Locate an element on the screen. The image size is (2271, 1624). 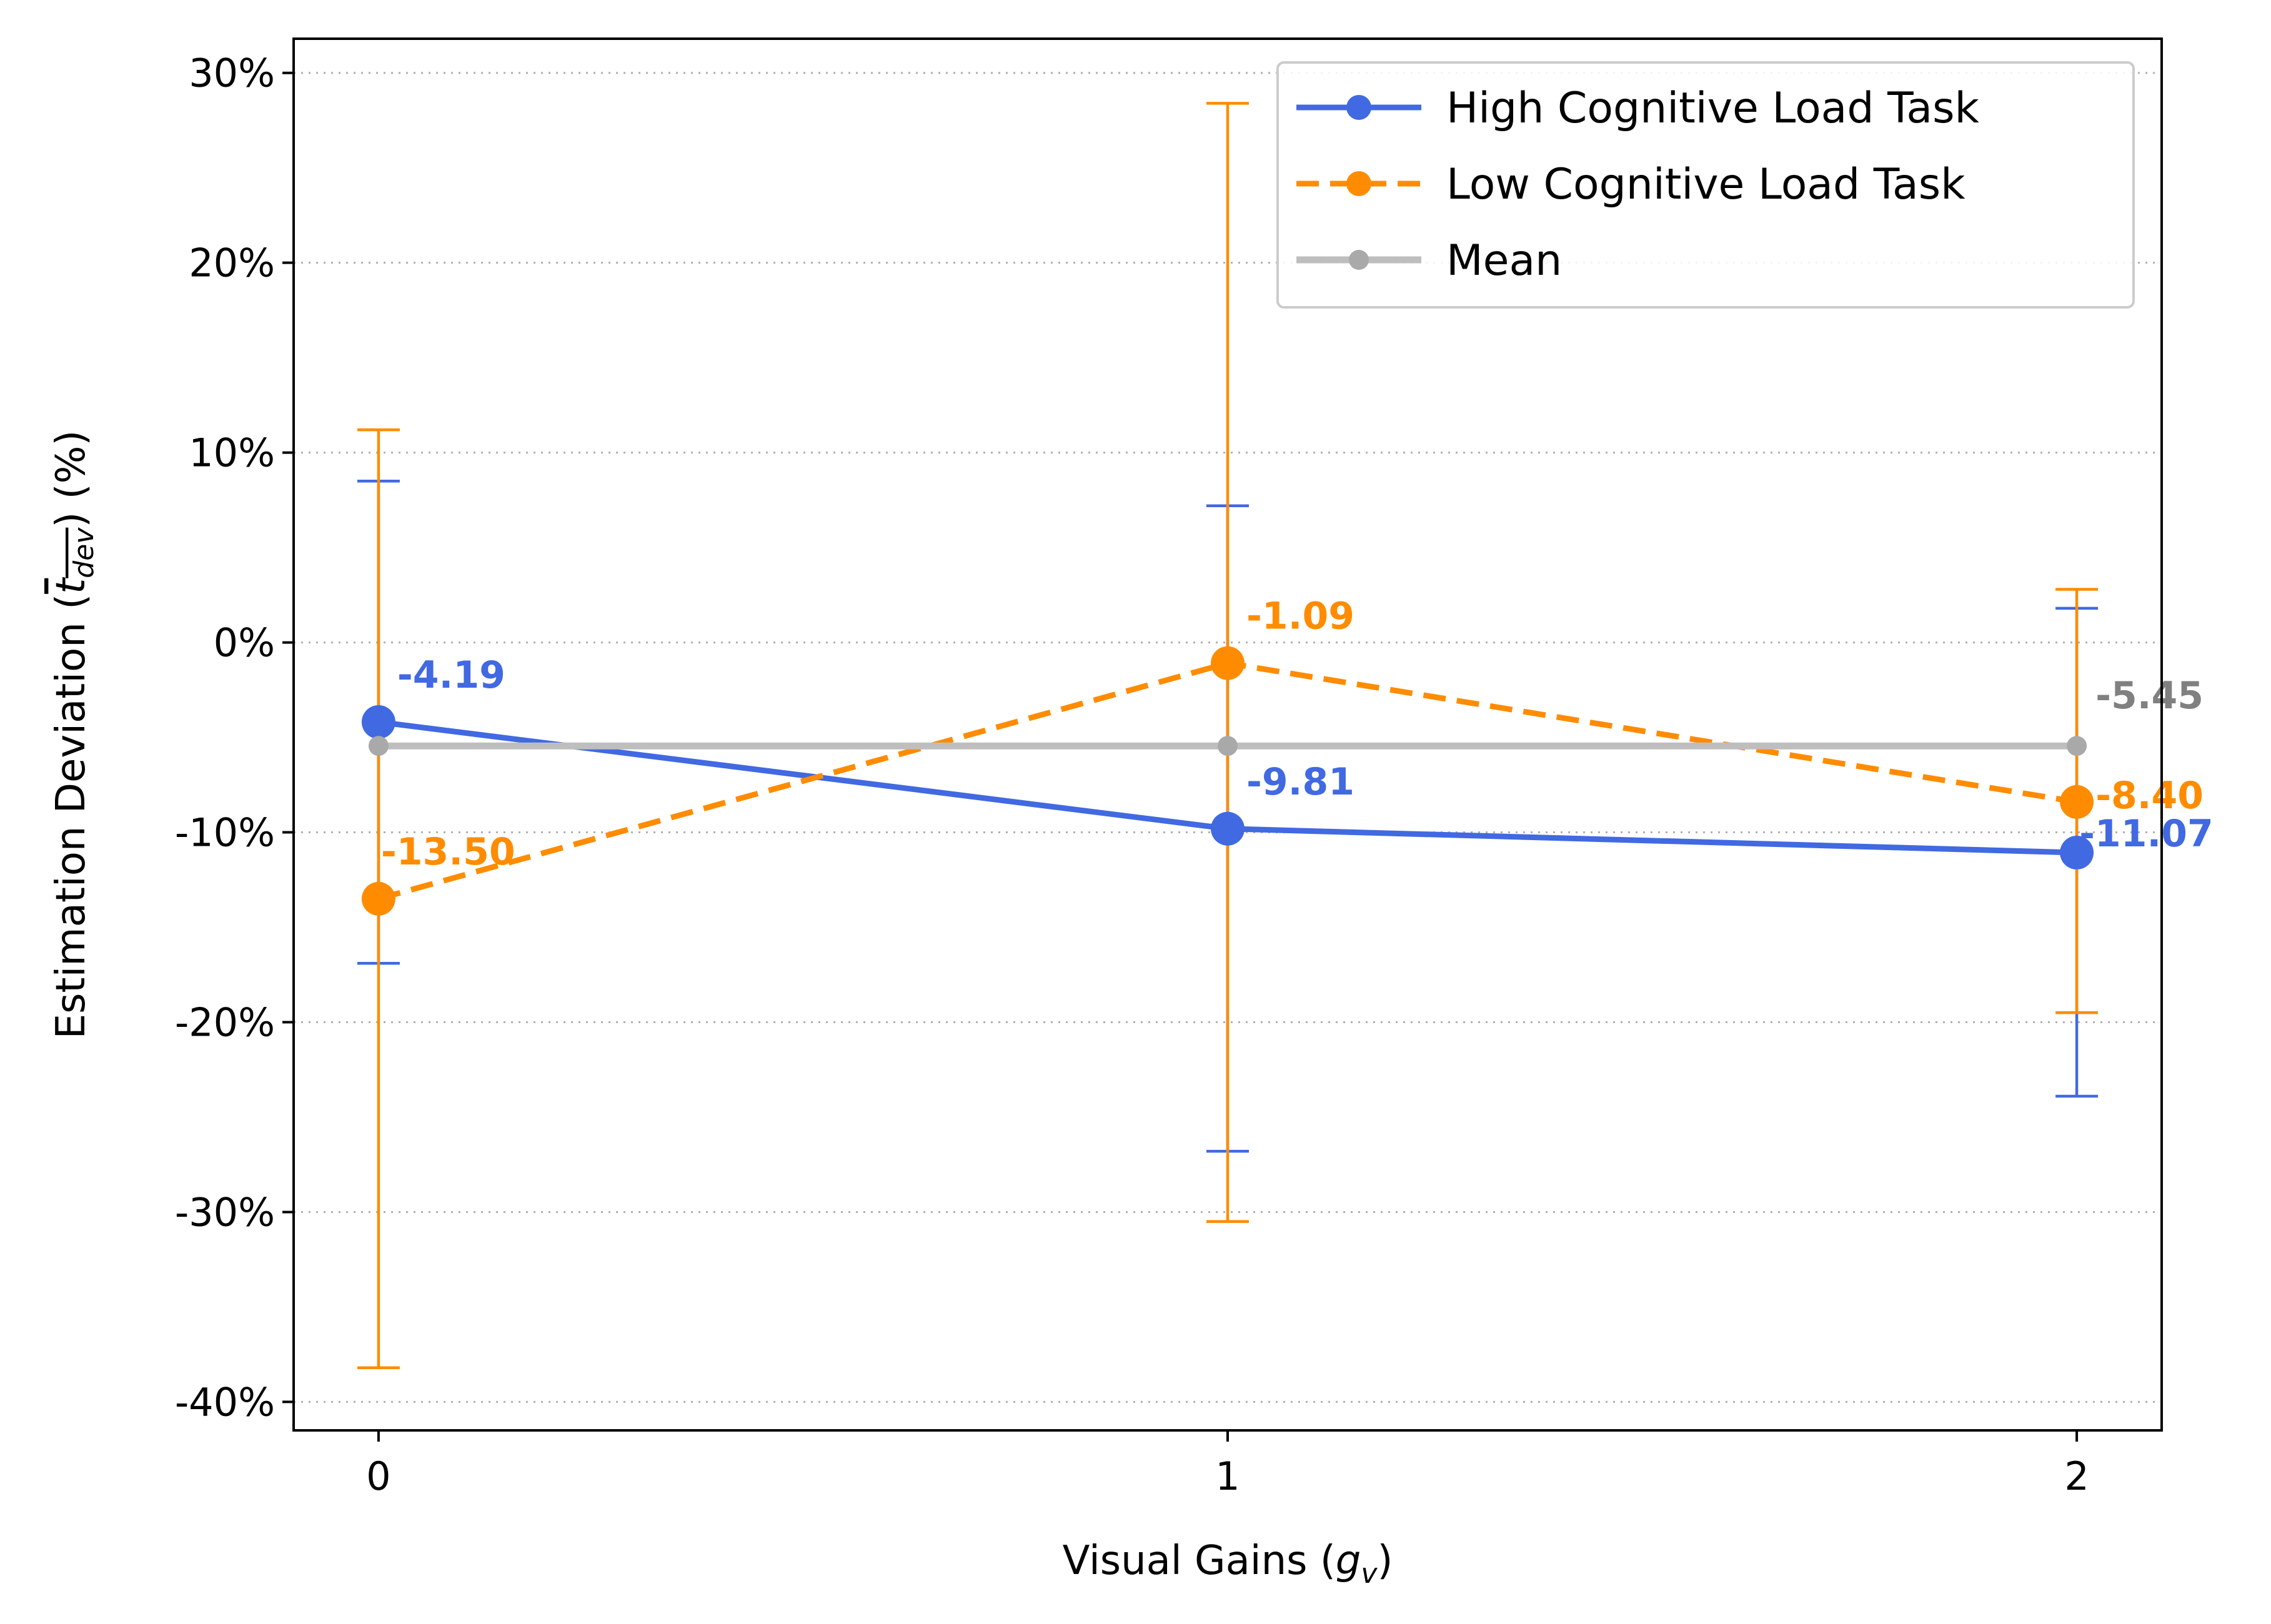
legend-mean-label: Mean is located at coordinates (1504, 260).